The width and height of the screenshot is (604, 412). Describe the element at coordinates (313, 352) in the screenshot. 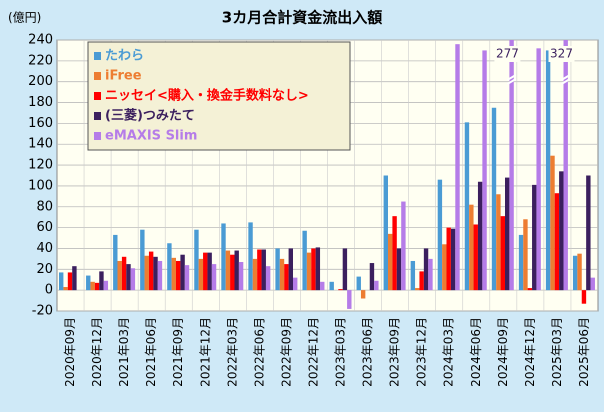

I see `x-tick-label: 2022年12月` at that location.